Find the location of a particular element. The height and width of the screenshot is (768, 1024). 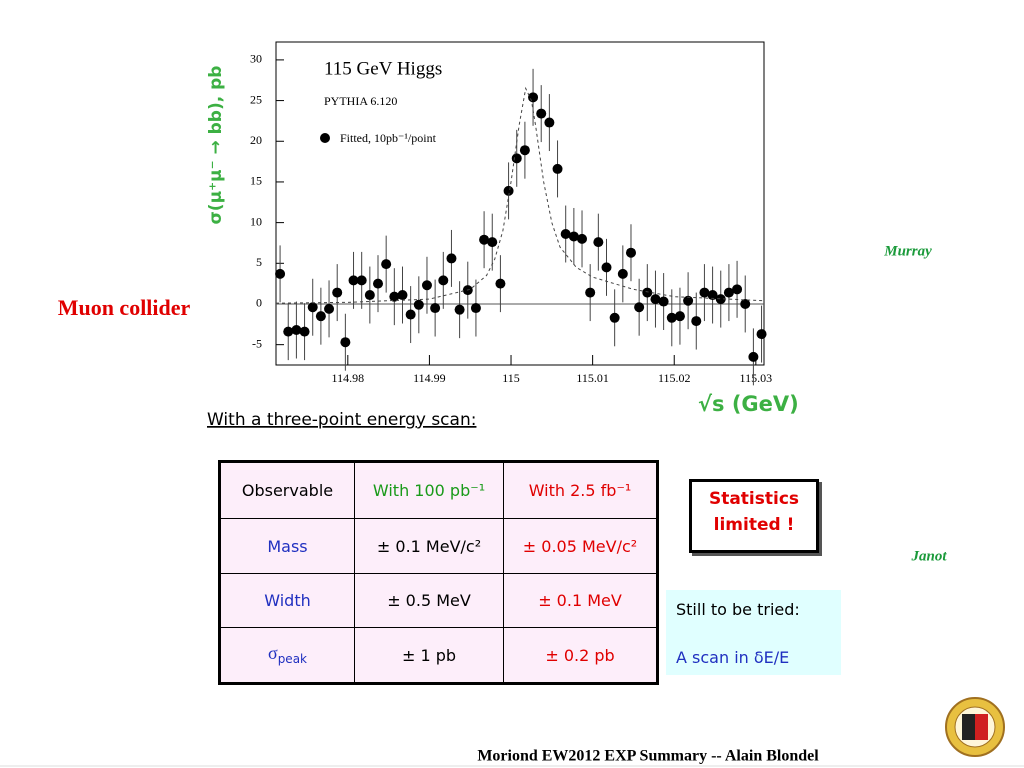

row-label: σpeak is located at coordinates (287, 655).